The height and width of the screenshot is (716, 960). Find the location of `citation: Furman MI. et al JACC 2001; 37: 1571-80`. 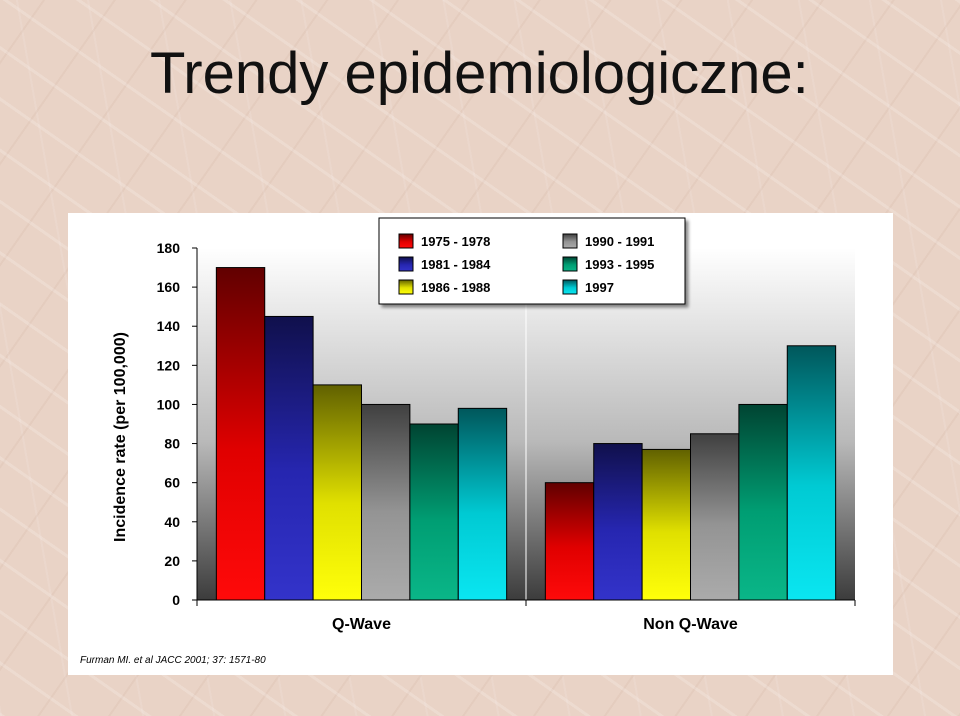

citation: Furman MI. et al JACC 2001; 37: 1571-80 is located at coordinates (173, 660).